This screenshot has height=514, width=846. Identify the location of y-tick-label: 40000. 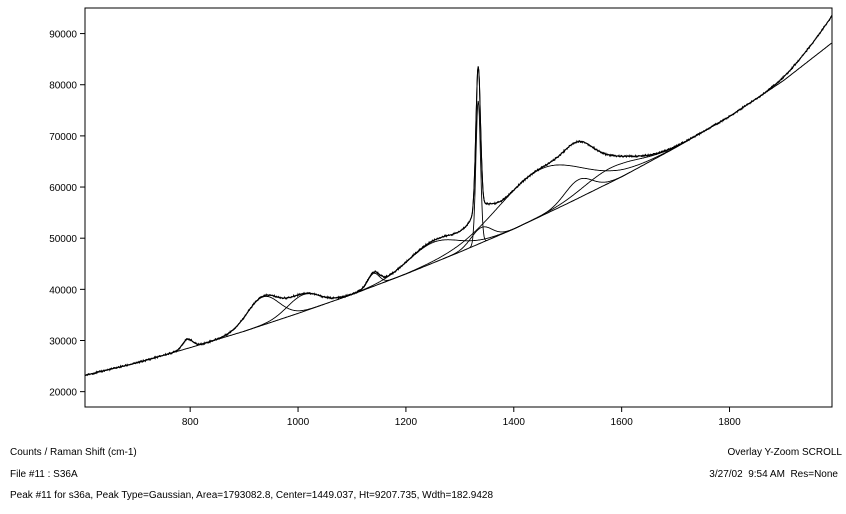
(63, 290).